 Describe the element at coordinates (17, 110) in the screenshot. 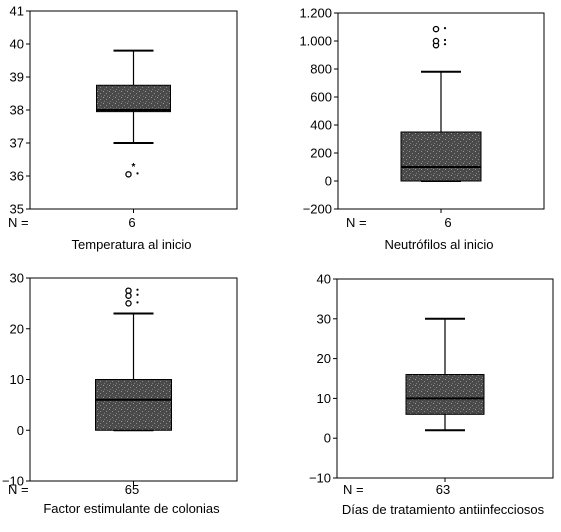

I see `y-tick-label: 38` at that location.